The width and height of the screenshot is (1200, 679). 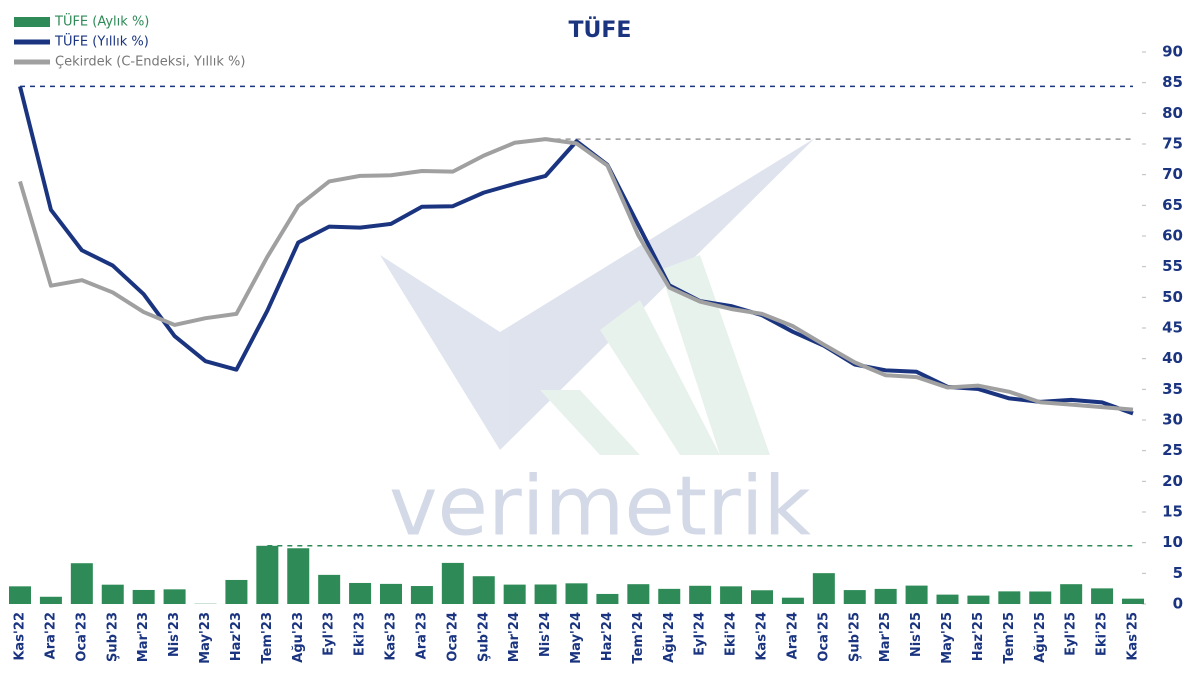 What do you see at coordinates (20, 636) in the screenshot?
I see `x-tick-label: Kas'22` at bounding box center [20, 636].